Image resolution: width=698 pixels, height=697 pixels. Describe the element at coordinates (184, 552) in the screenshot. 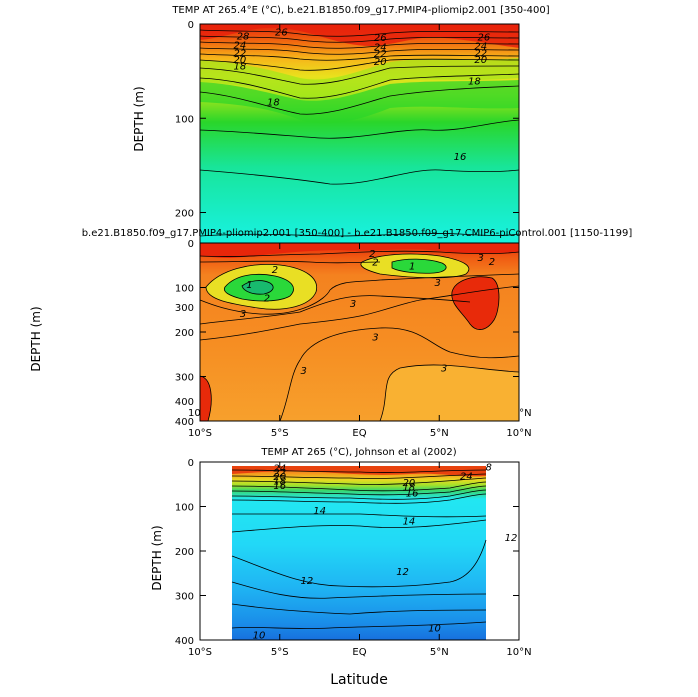

I see `y-tick-label: 200` at that location.